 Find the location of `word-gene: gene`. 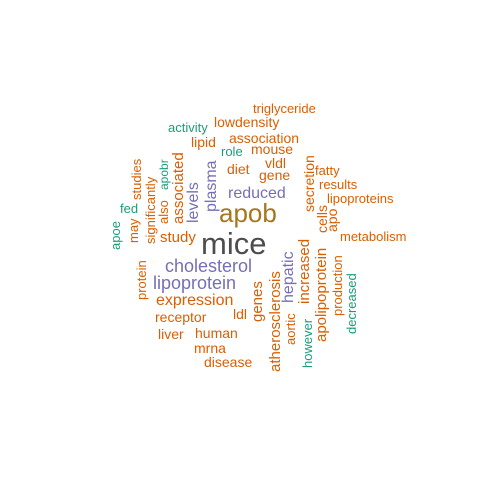

word-gene: gene is located at coordinates (274, 175).